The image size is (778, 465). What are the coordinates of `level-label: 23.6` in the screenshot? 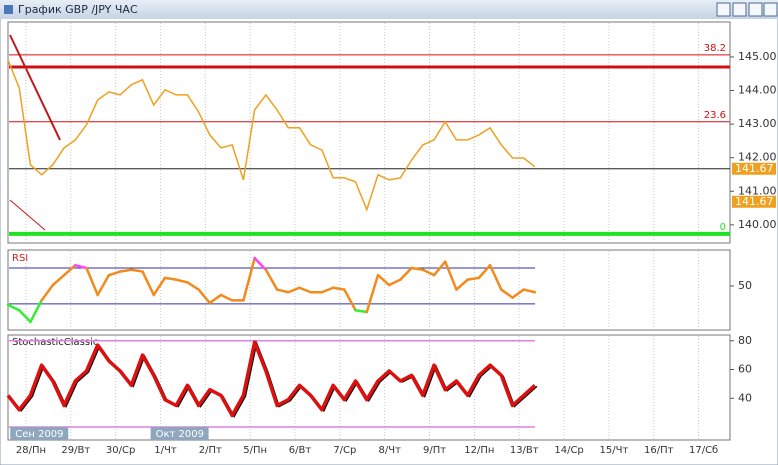 It's located at (715, 115).